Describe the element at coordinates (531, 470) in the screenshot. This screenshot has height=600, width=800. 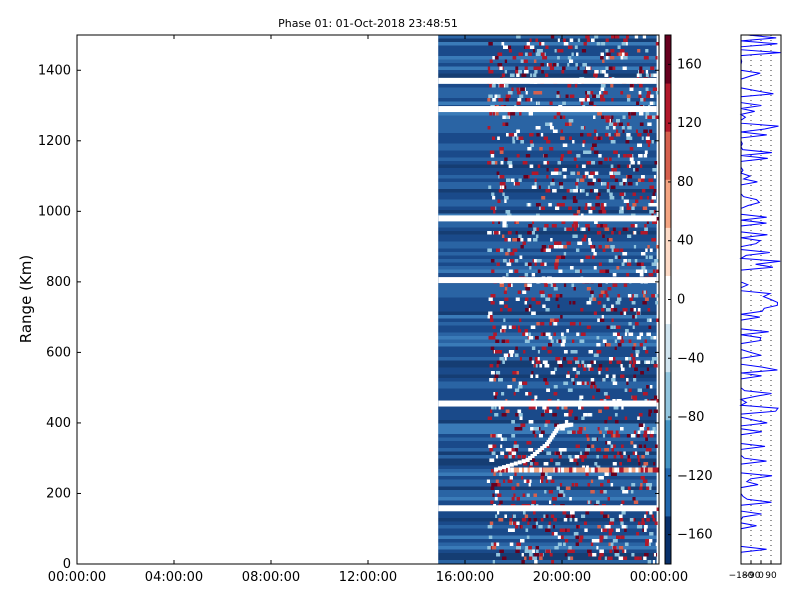
I see `heatmap-band-cell` at that location.